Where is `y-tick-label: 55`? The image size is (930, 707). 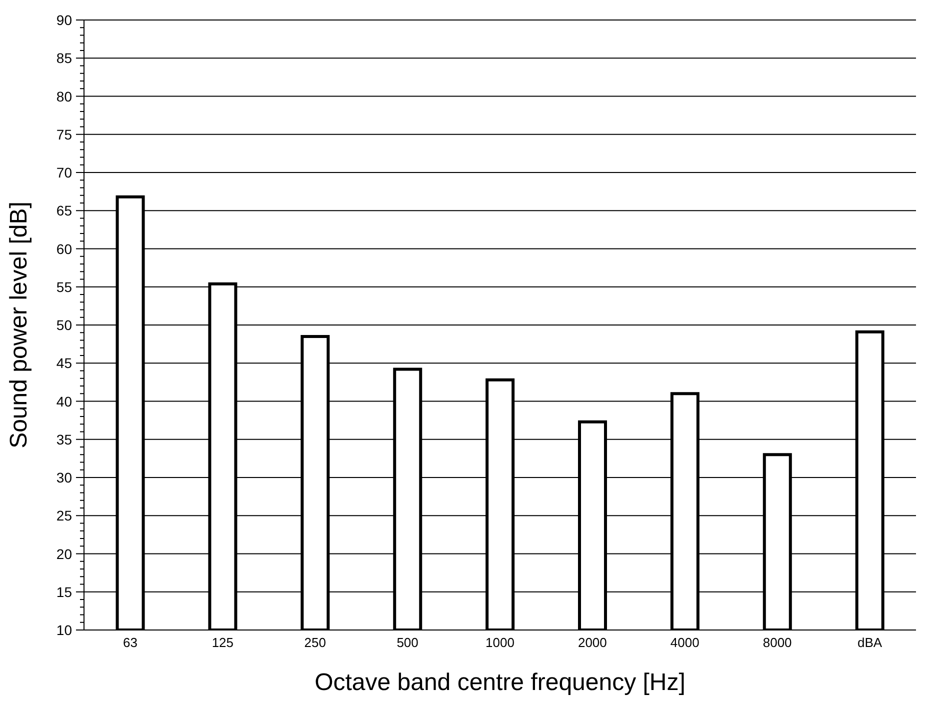
y-tick-label: 55 is located at coordinates (64, 286).